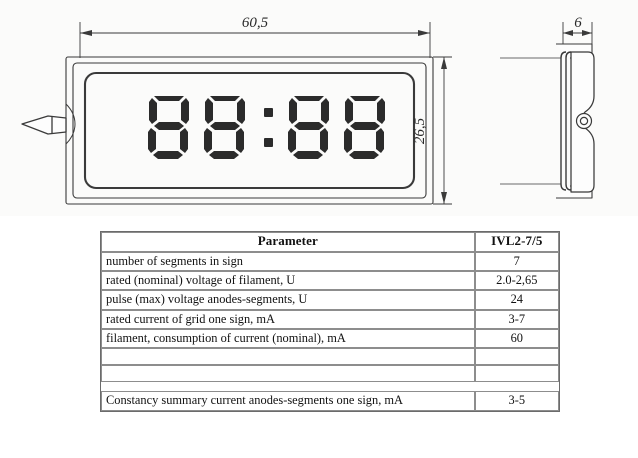  Describe the element at coordinates (288, 261) in the screenshot. I see `cell-parameter: number of segments in sign` at that location.